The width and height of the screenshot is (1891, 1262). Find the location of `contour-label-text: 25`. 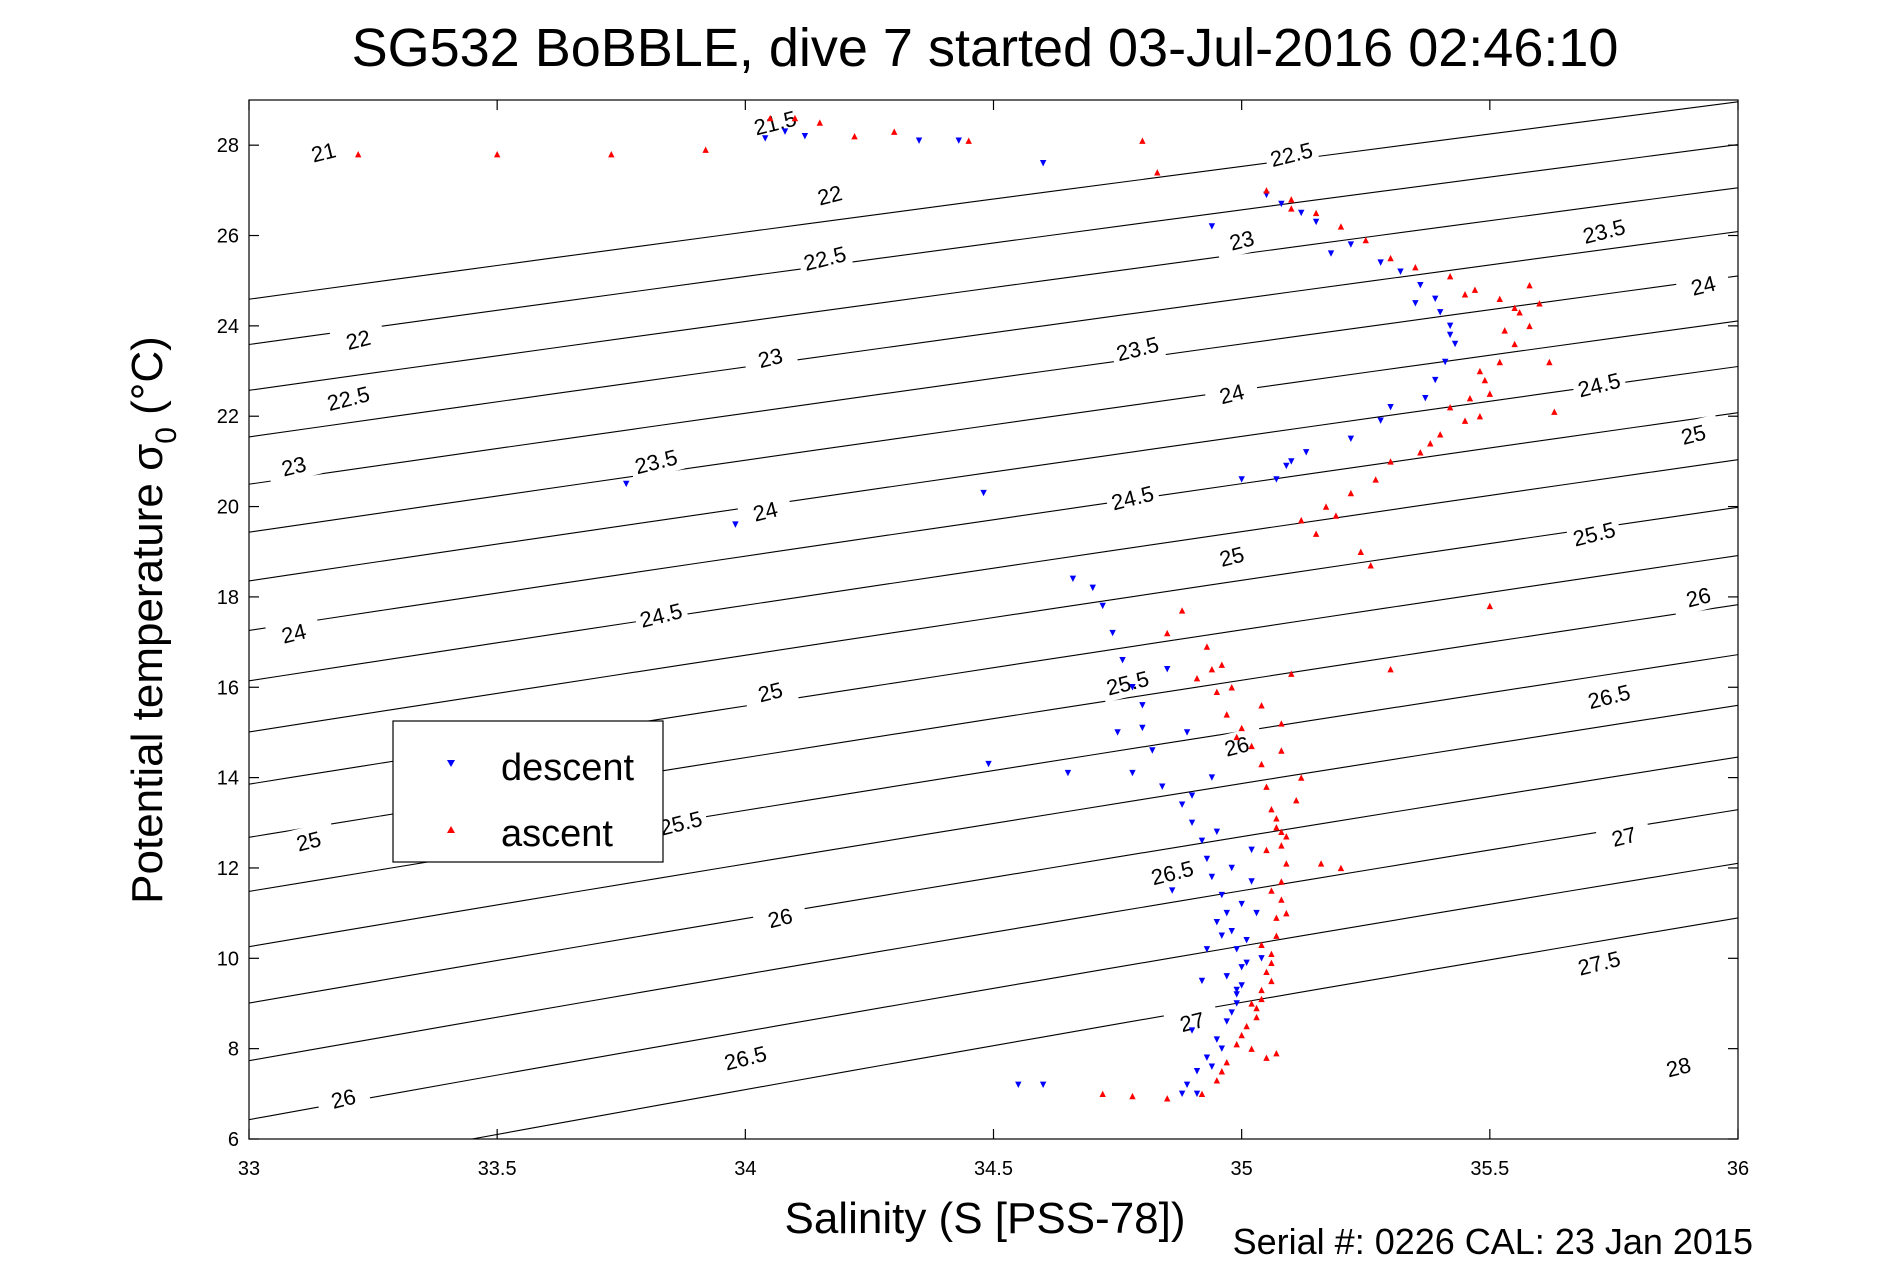

contour-label-text: 25 is located at coordinates (309, 841).